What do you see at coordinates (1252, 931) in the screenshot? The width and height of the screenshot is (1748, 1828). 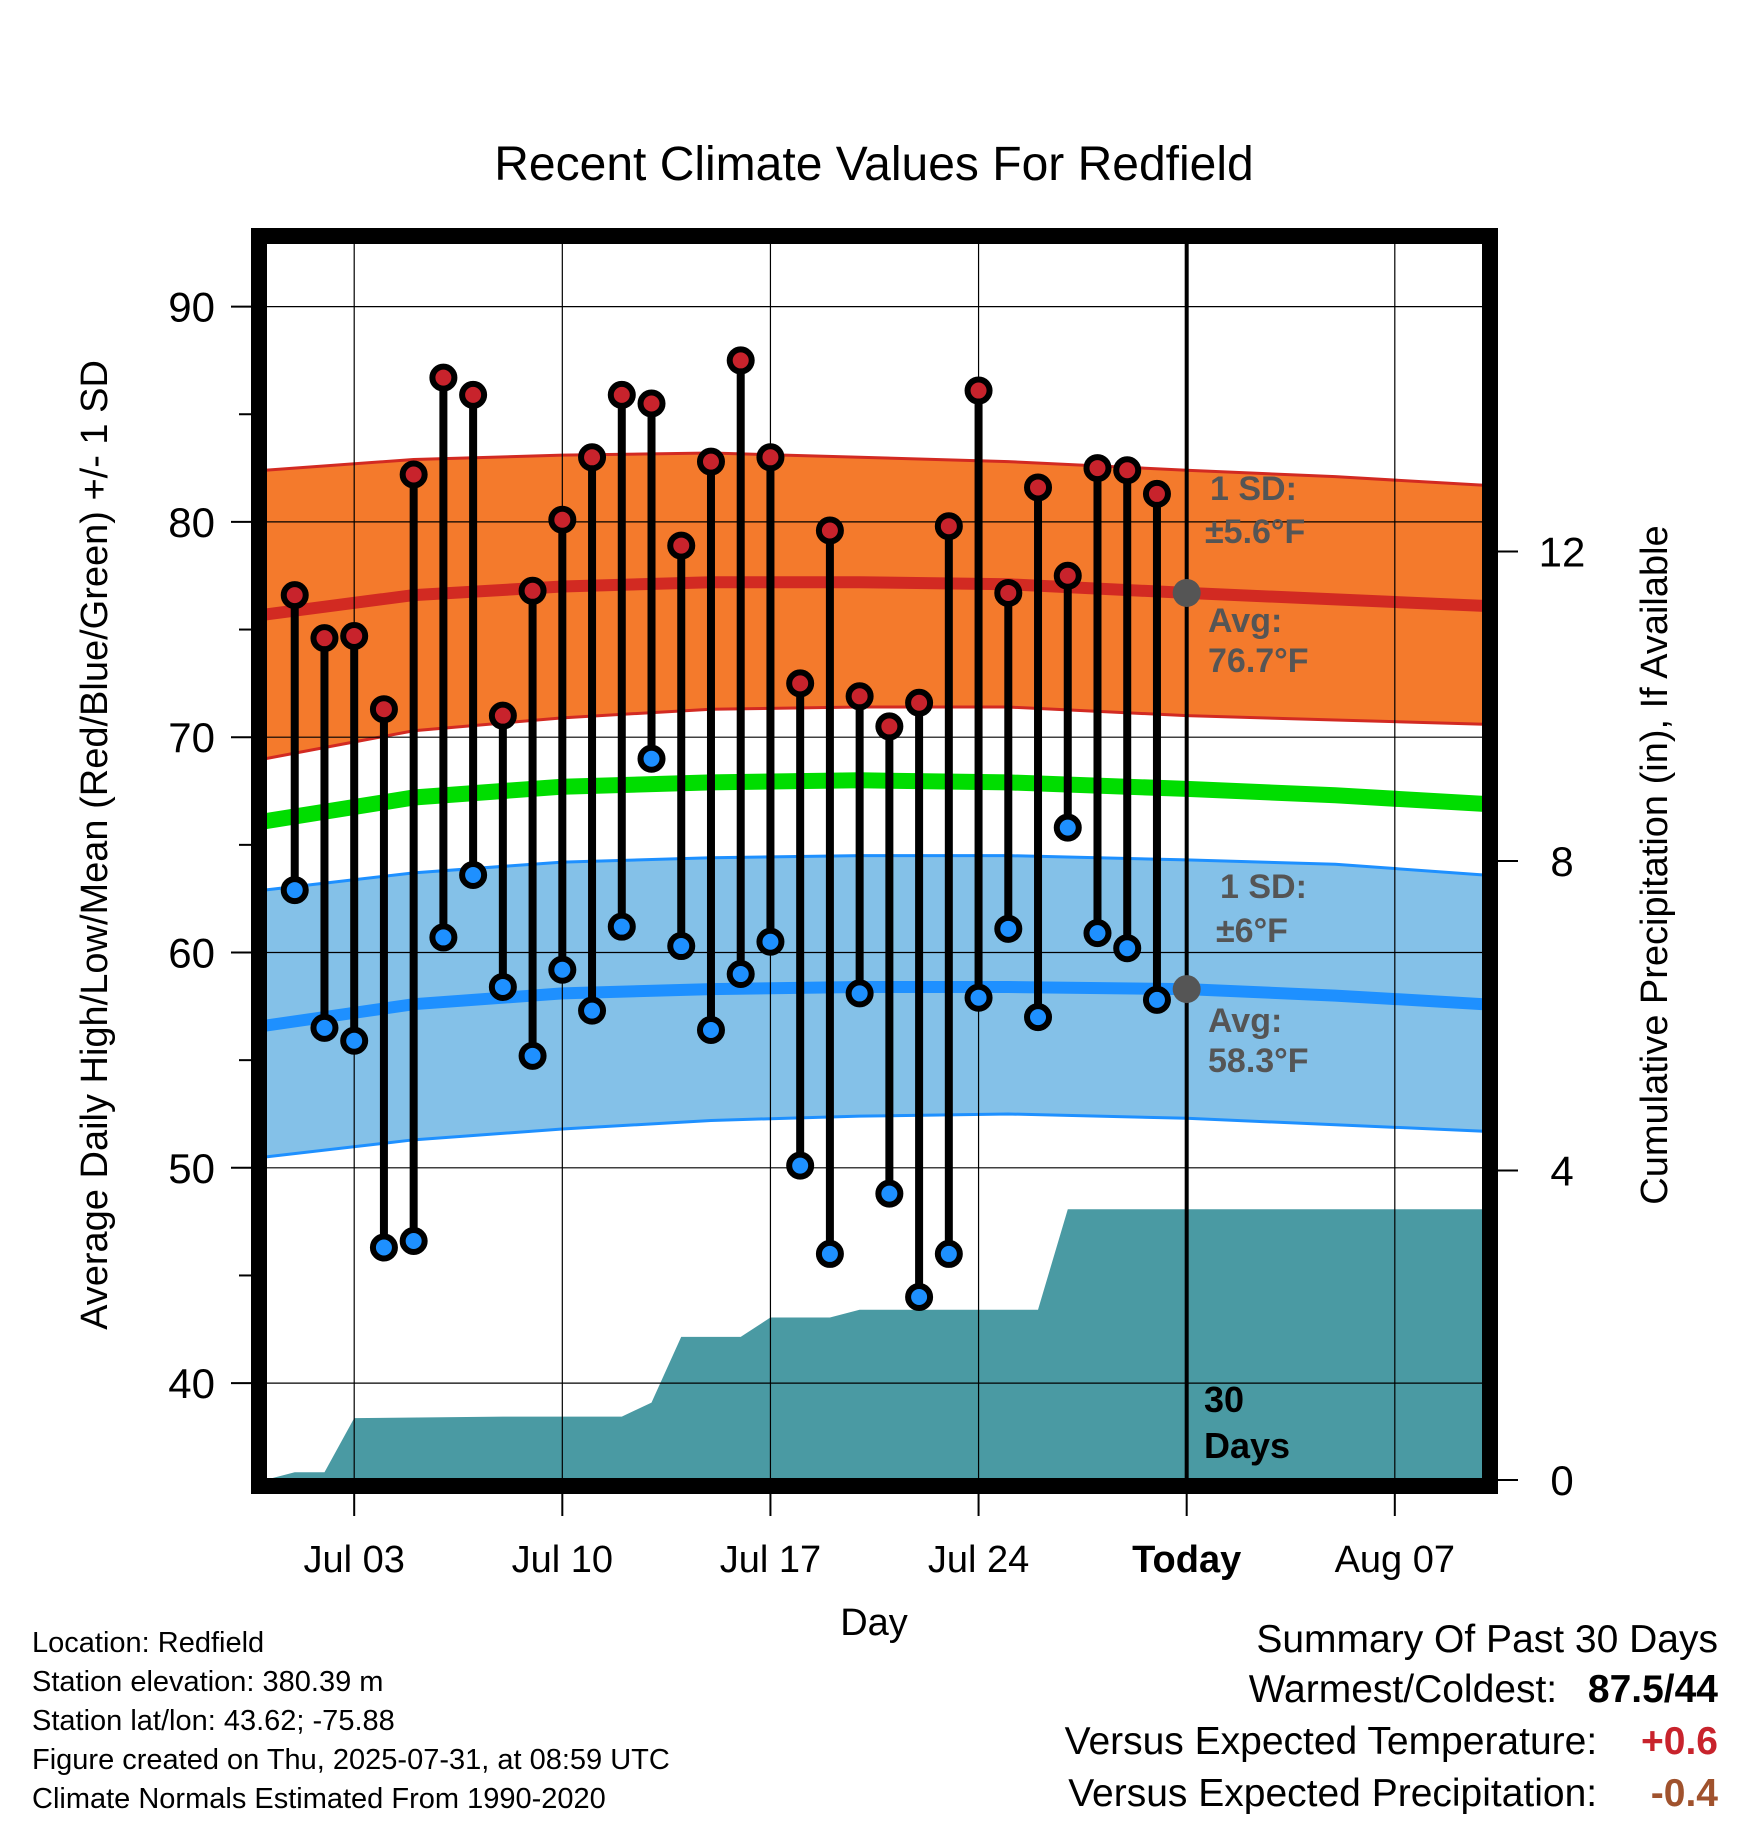 I see `low-sd-value: ±6°F` at bounding box center [1252, 931].